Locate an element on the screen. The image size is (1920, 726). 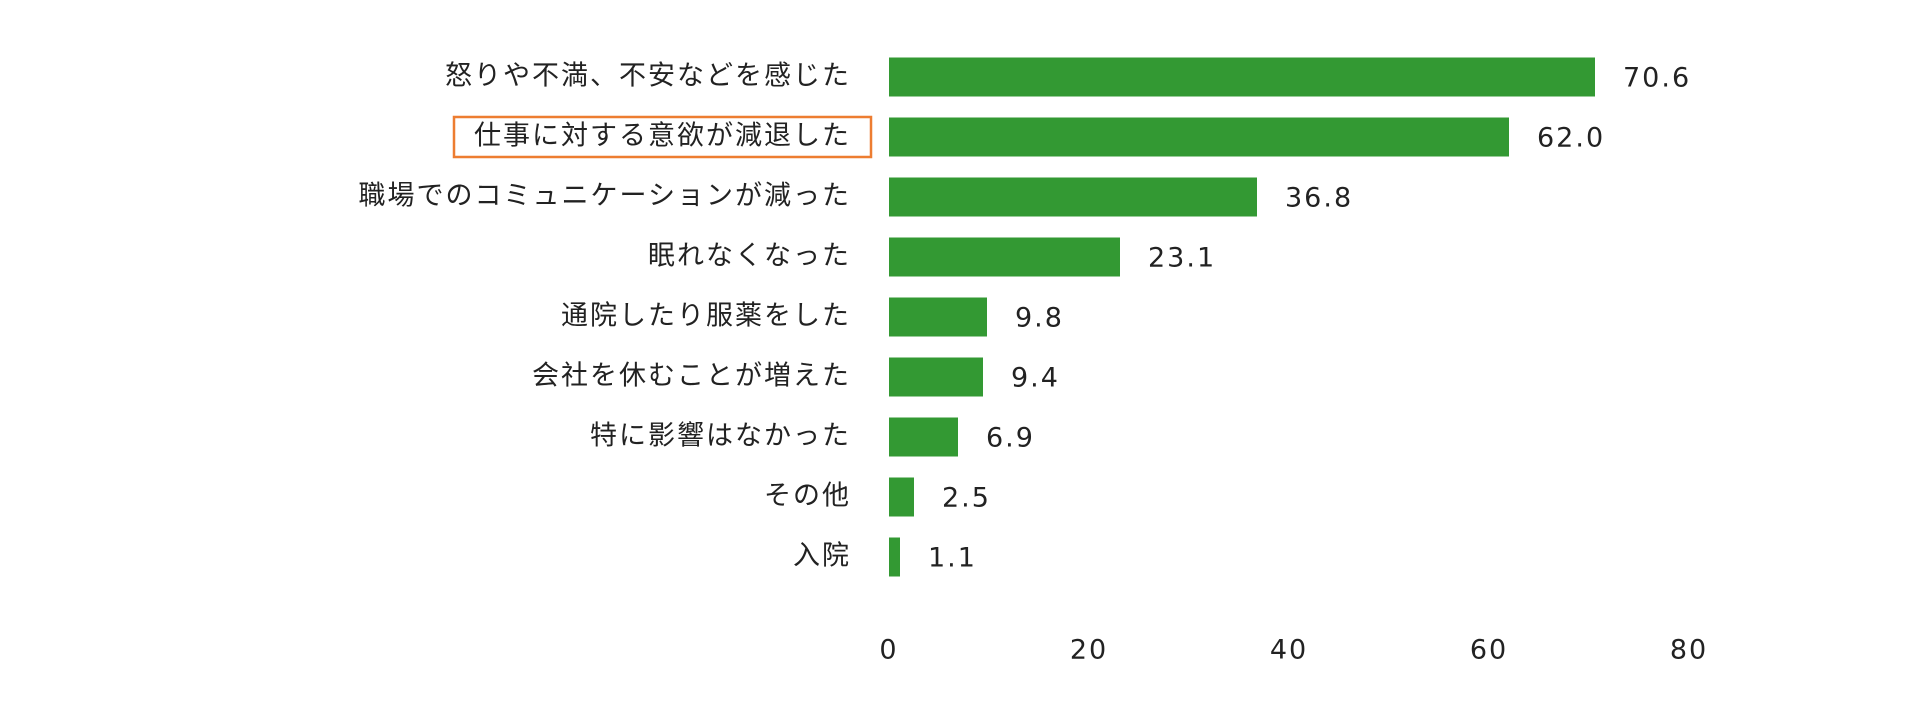
x-tick-label: 0 is located at coordinates (888, 650).